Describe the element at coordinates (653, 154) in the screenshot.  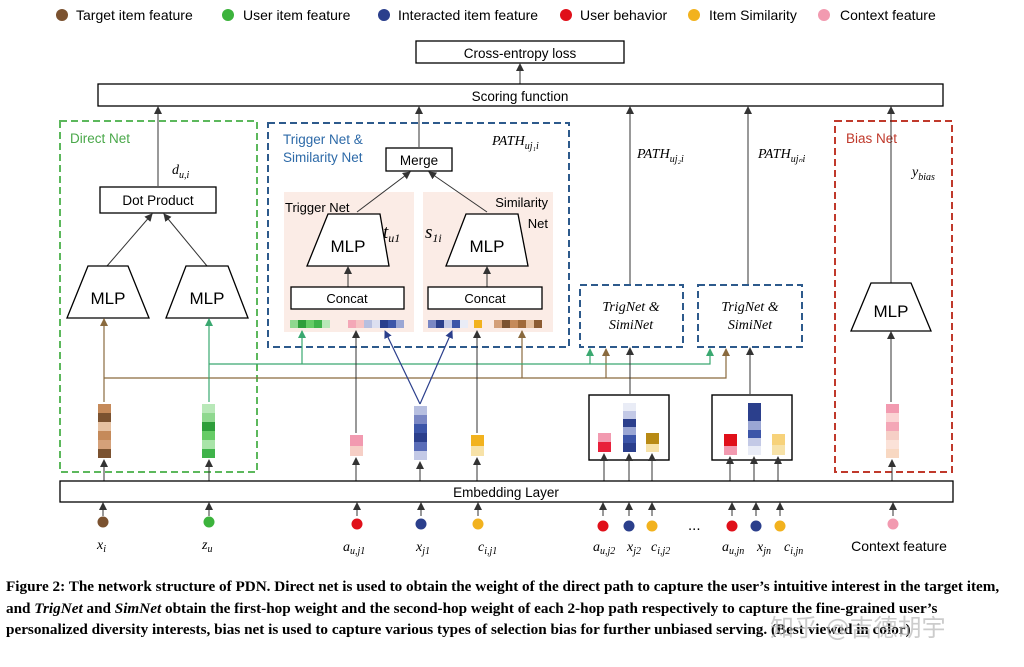
I see `path2-var: PATH` at that location.